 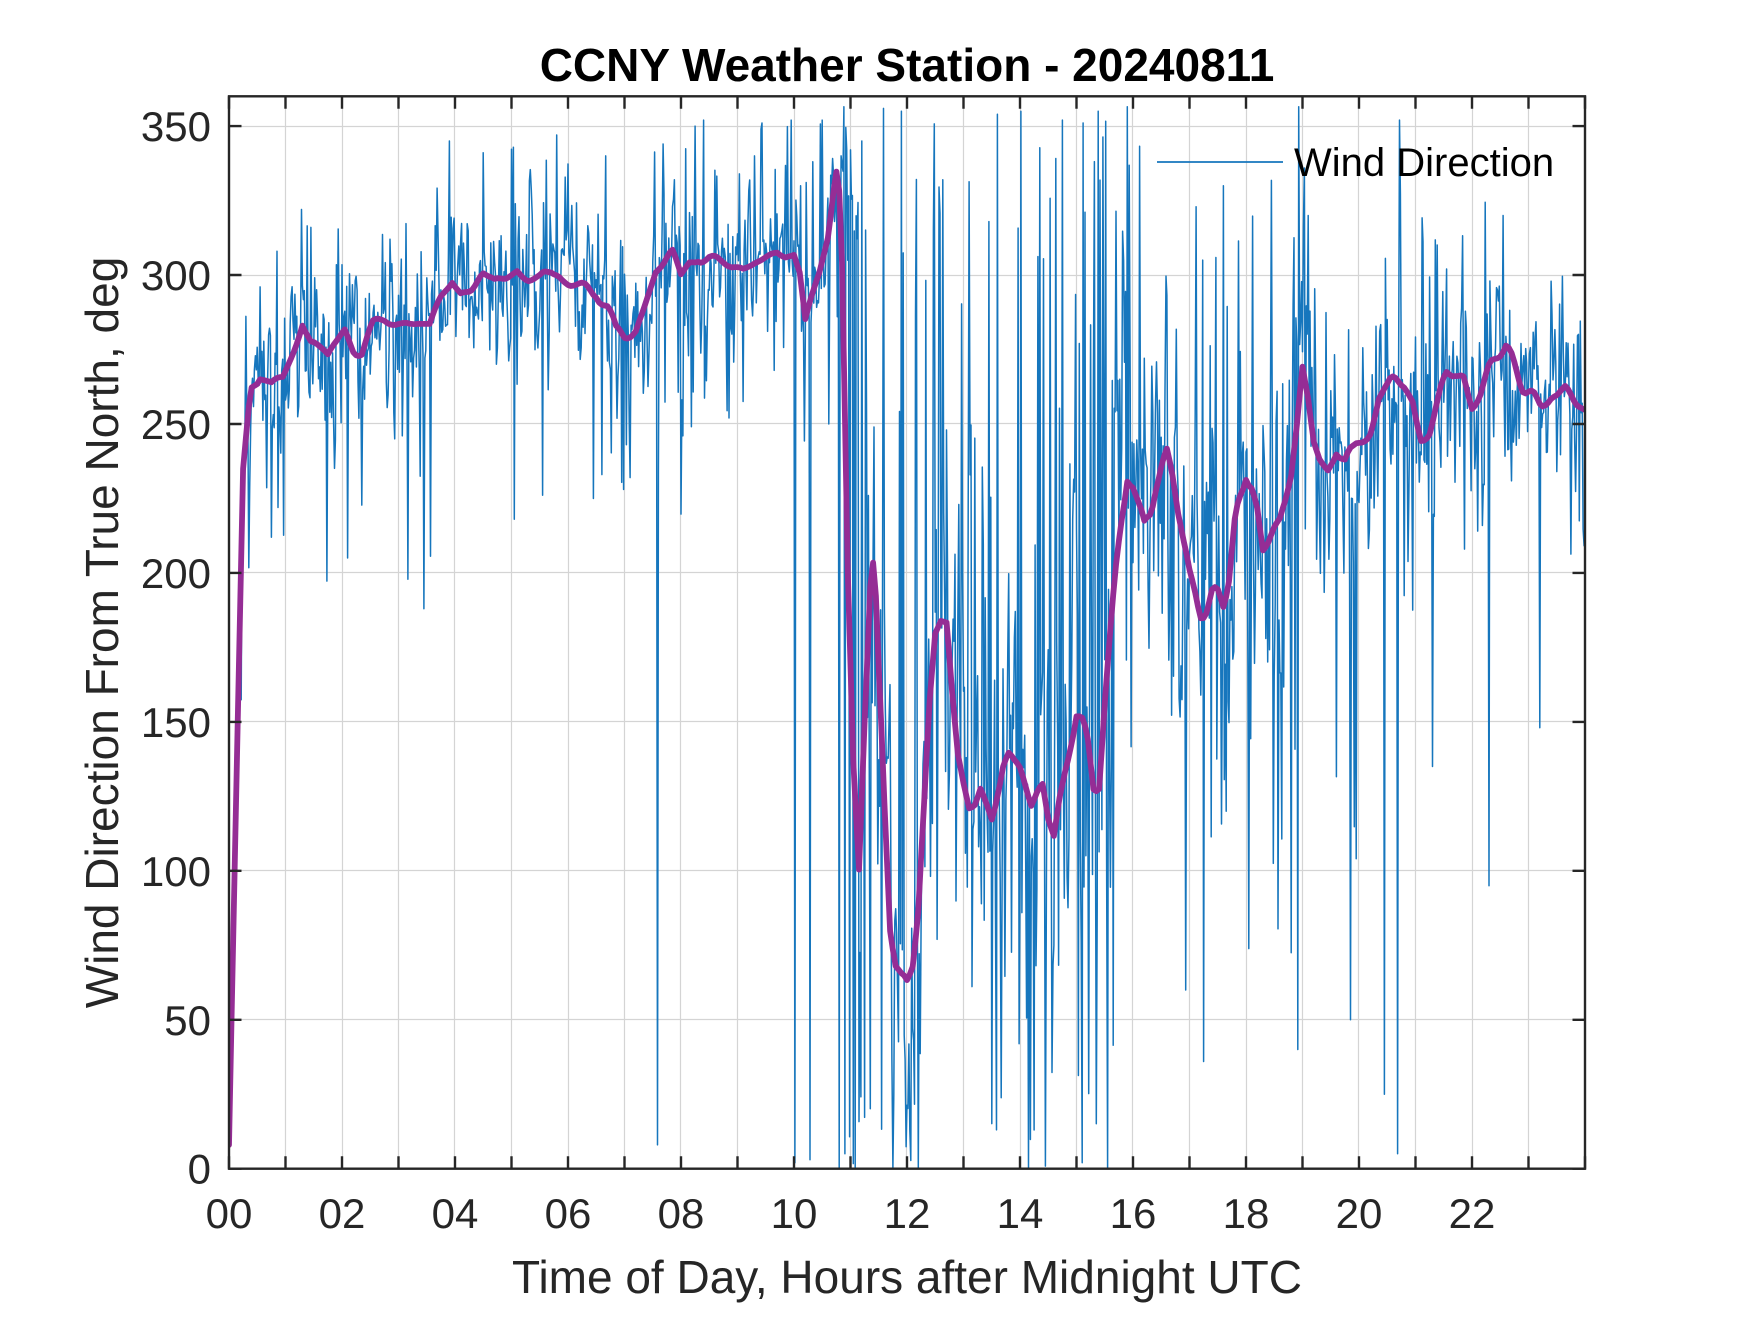 I want to click on svg-text: 16, so click(x=1133, y=1213).